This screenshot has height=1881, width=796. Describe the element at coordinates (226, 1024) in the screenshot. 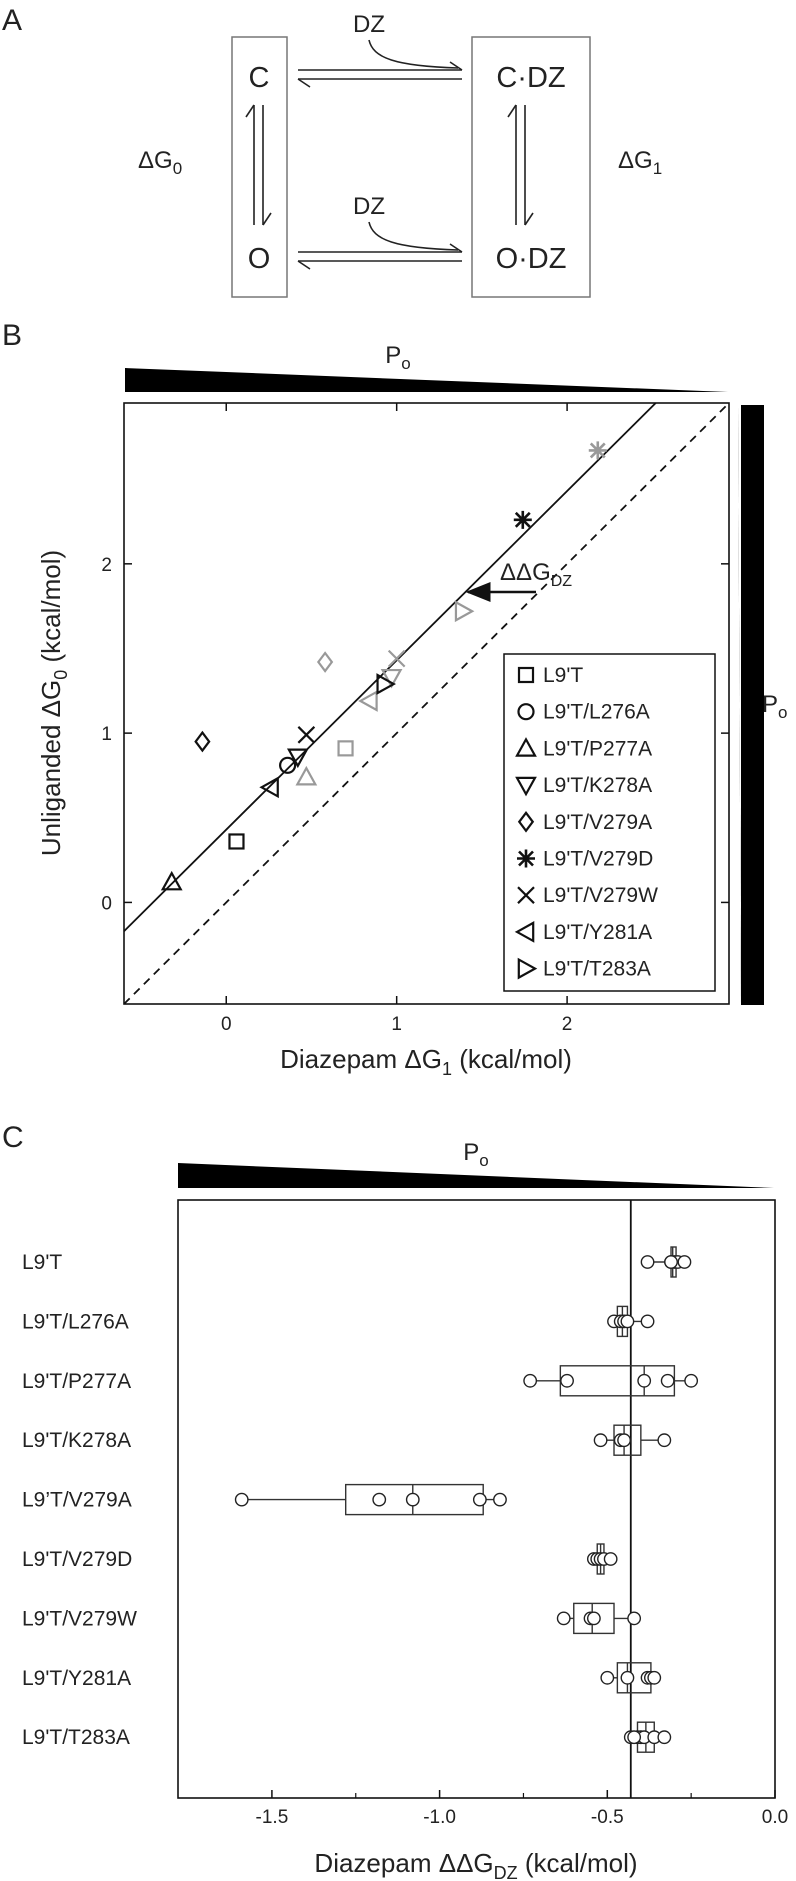

I see `b-x-tick-label: 0` at that location.